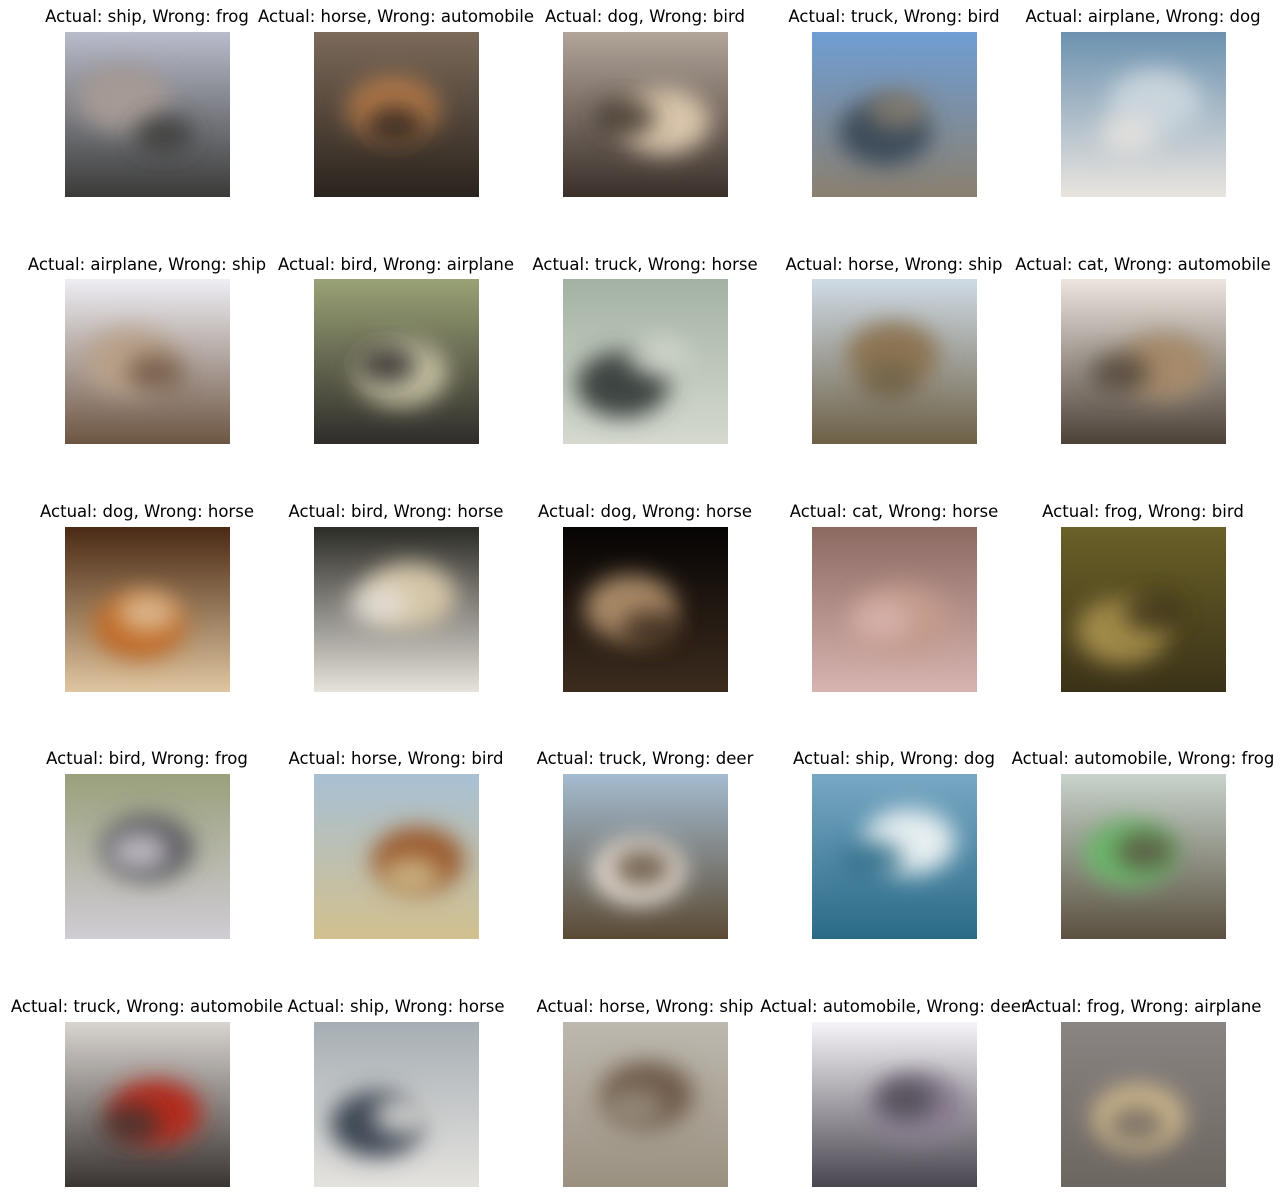 The image size is (1285, 1197). What do you see at coordinates (1143, 758) in the screenshot?
I see `subplot-title: Actual: automobile, Wrong: frog` at bounding box center [1143, 758].